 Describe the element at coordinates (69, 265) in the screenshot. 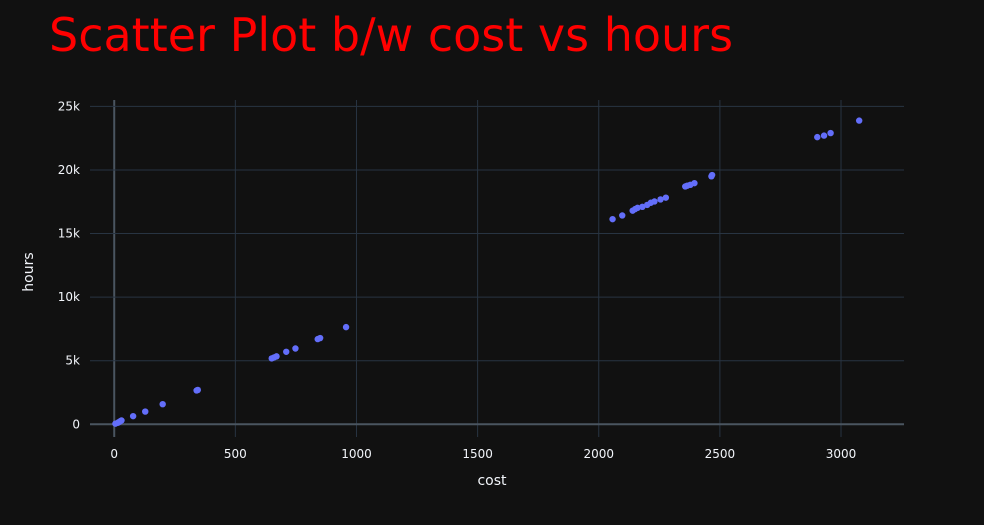

I see `y-axis-ticks: 0 5k 10k 15k 20k 25k` at that location.